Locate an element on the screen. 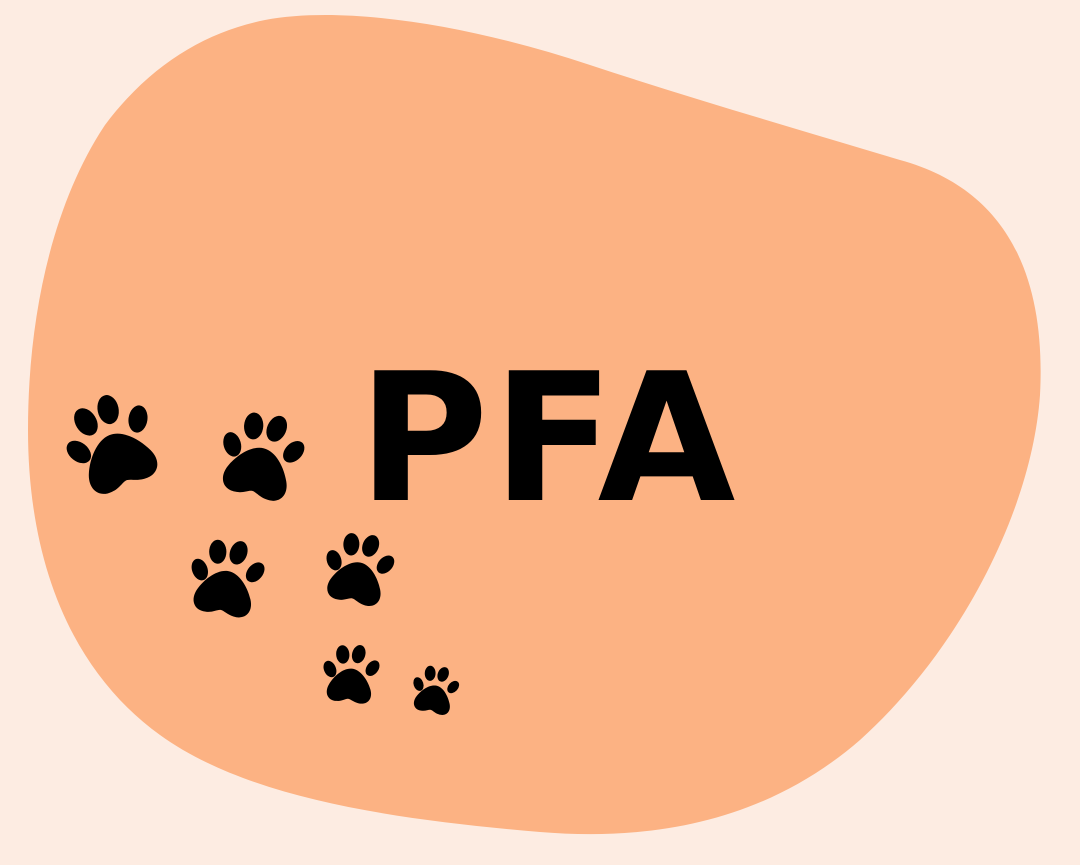  brand-wordmark: PFA is located at coordinates (549, 438).